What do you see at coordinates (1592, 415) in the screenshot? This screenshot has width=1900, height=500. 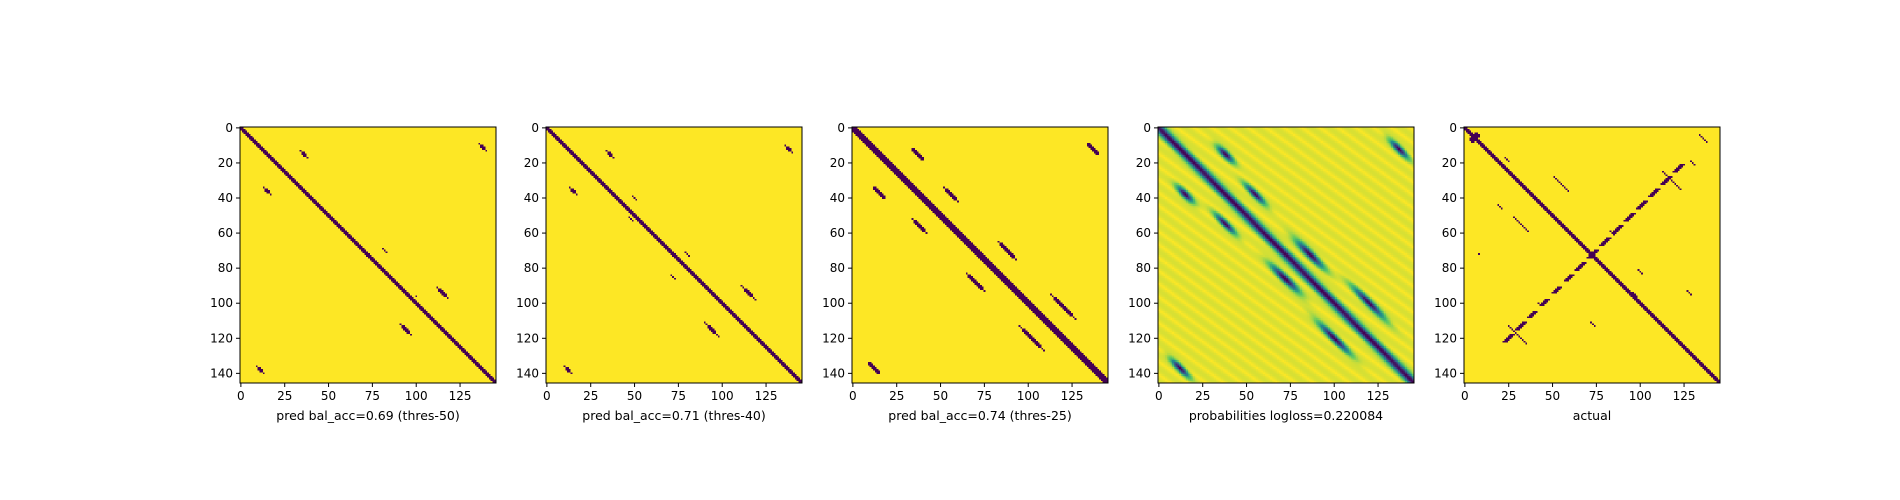 I see `x-axis-label: actual` at bounding box center [1592, 415].